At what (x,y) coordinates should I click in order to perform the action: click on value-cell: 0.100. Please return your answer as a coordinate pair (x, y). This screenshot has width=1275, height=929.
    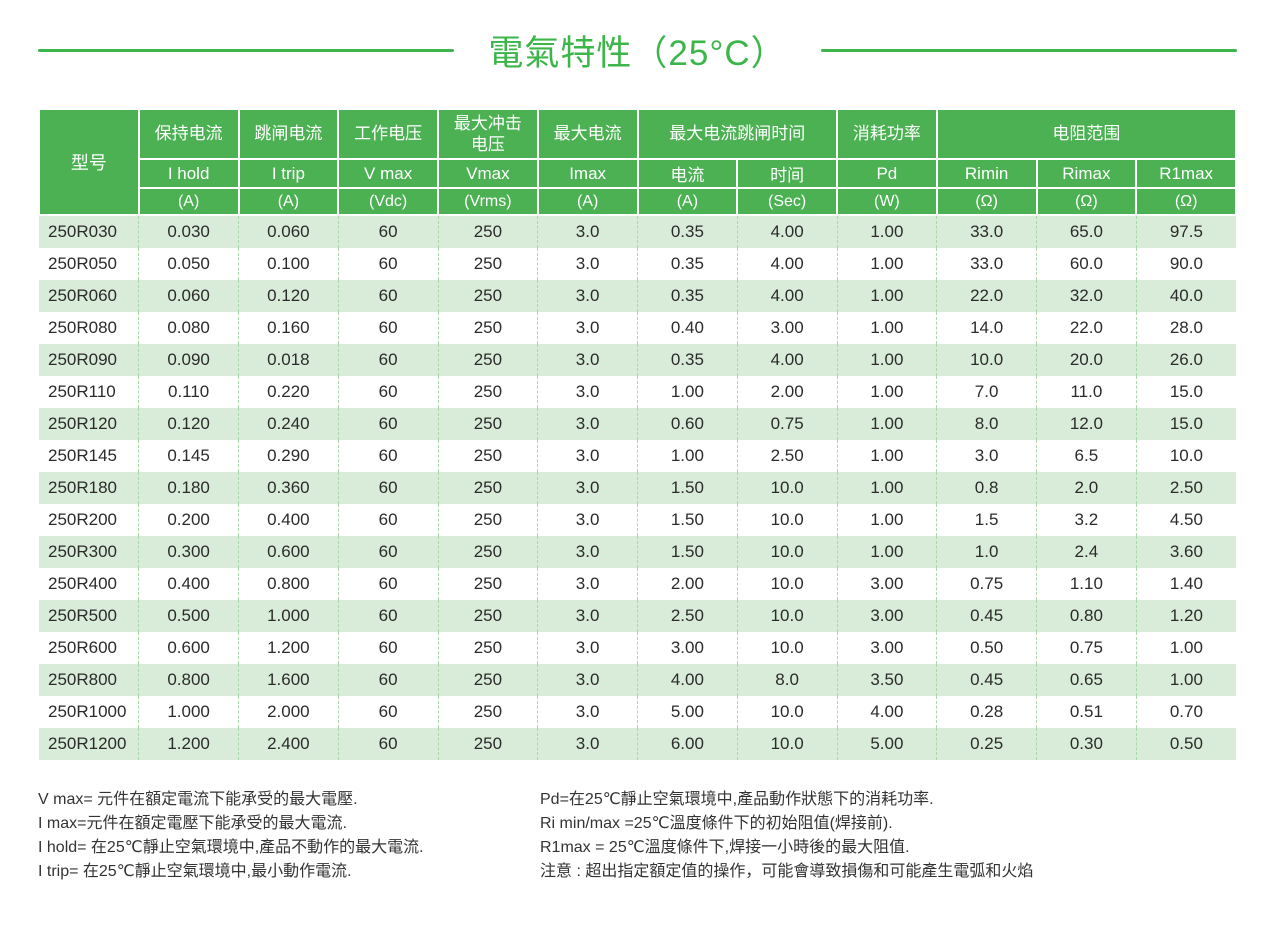
    Looking at the image, I should click on (288, 264).